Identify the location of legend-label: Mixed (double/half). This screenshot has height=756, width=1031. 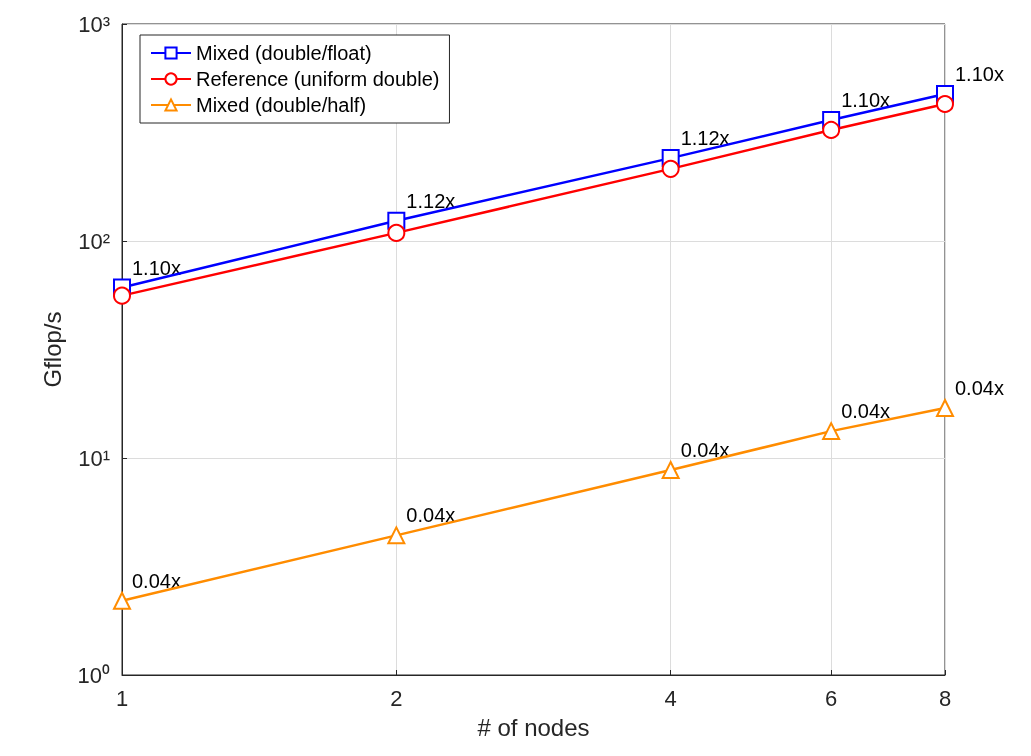
(281, 105).